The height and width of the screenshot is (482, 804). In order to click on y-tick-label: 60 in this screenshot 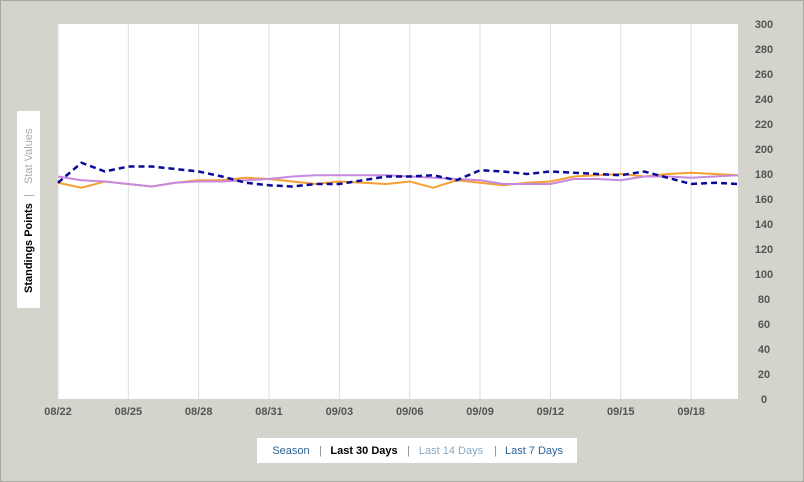, I will do `click(764, 325)`.